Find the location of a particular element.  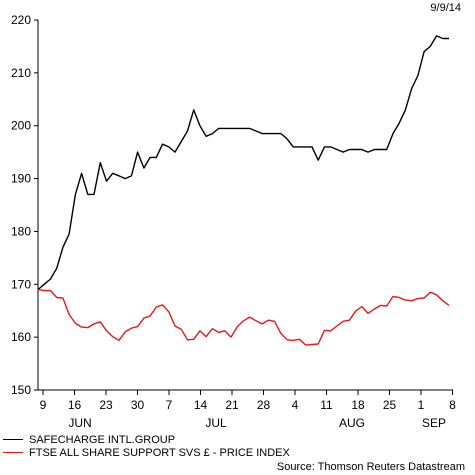

legend-label: SAFECHARGE INTL.GROUP is located at coordinates (102, 439).